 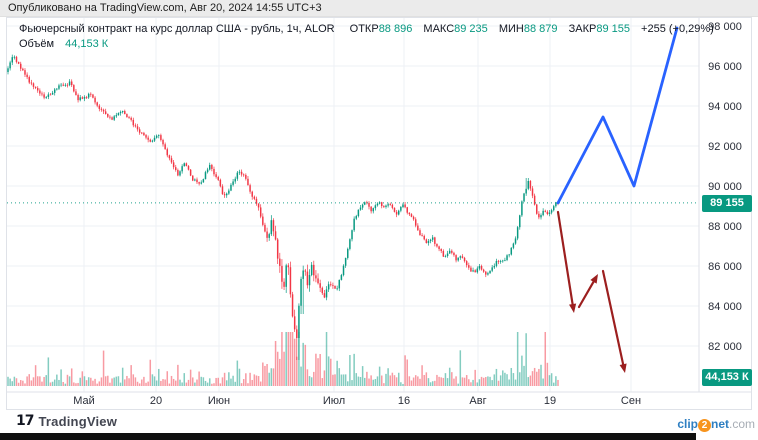 What do you see at coordinates (725, 147) in the screenshot?
I see `svg-text: 92 000` at bounding box center [725, 147].